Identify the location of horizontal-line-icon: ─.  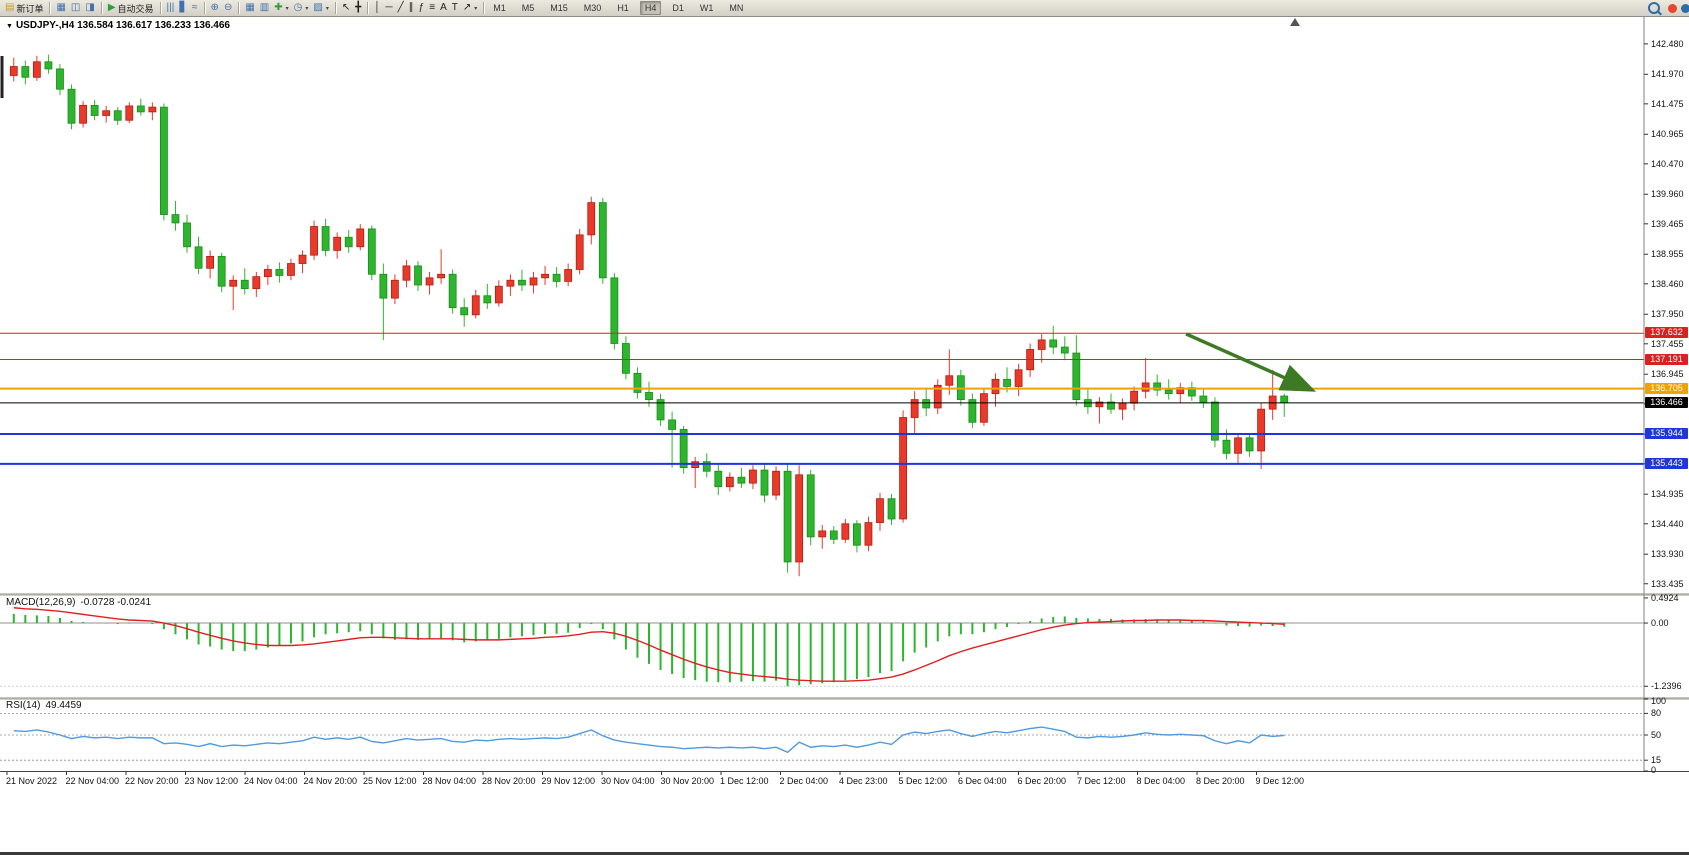
(389, 8).